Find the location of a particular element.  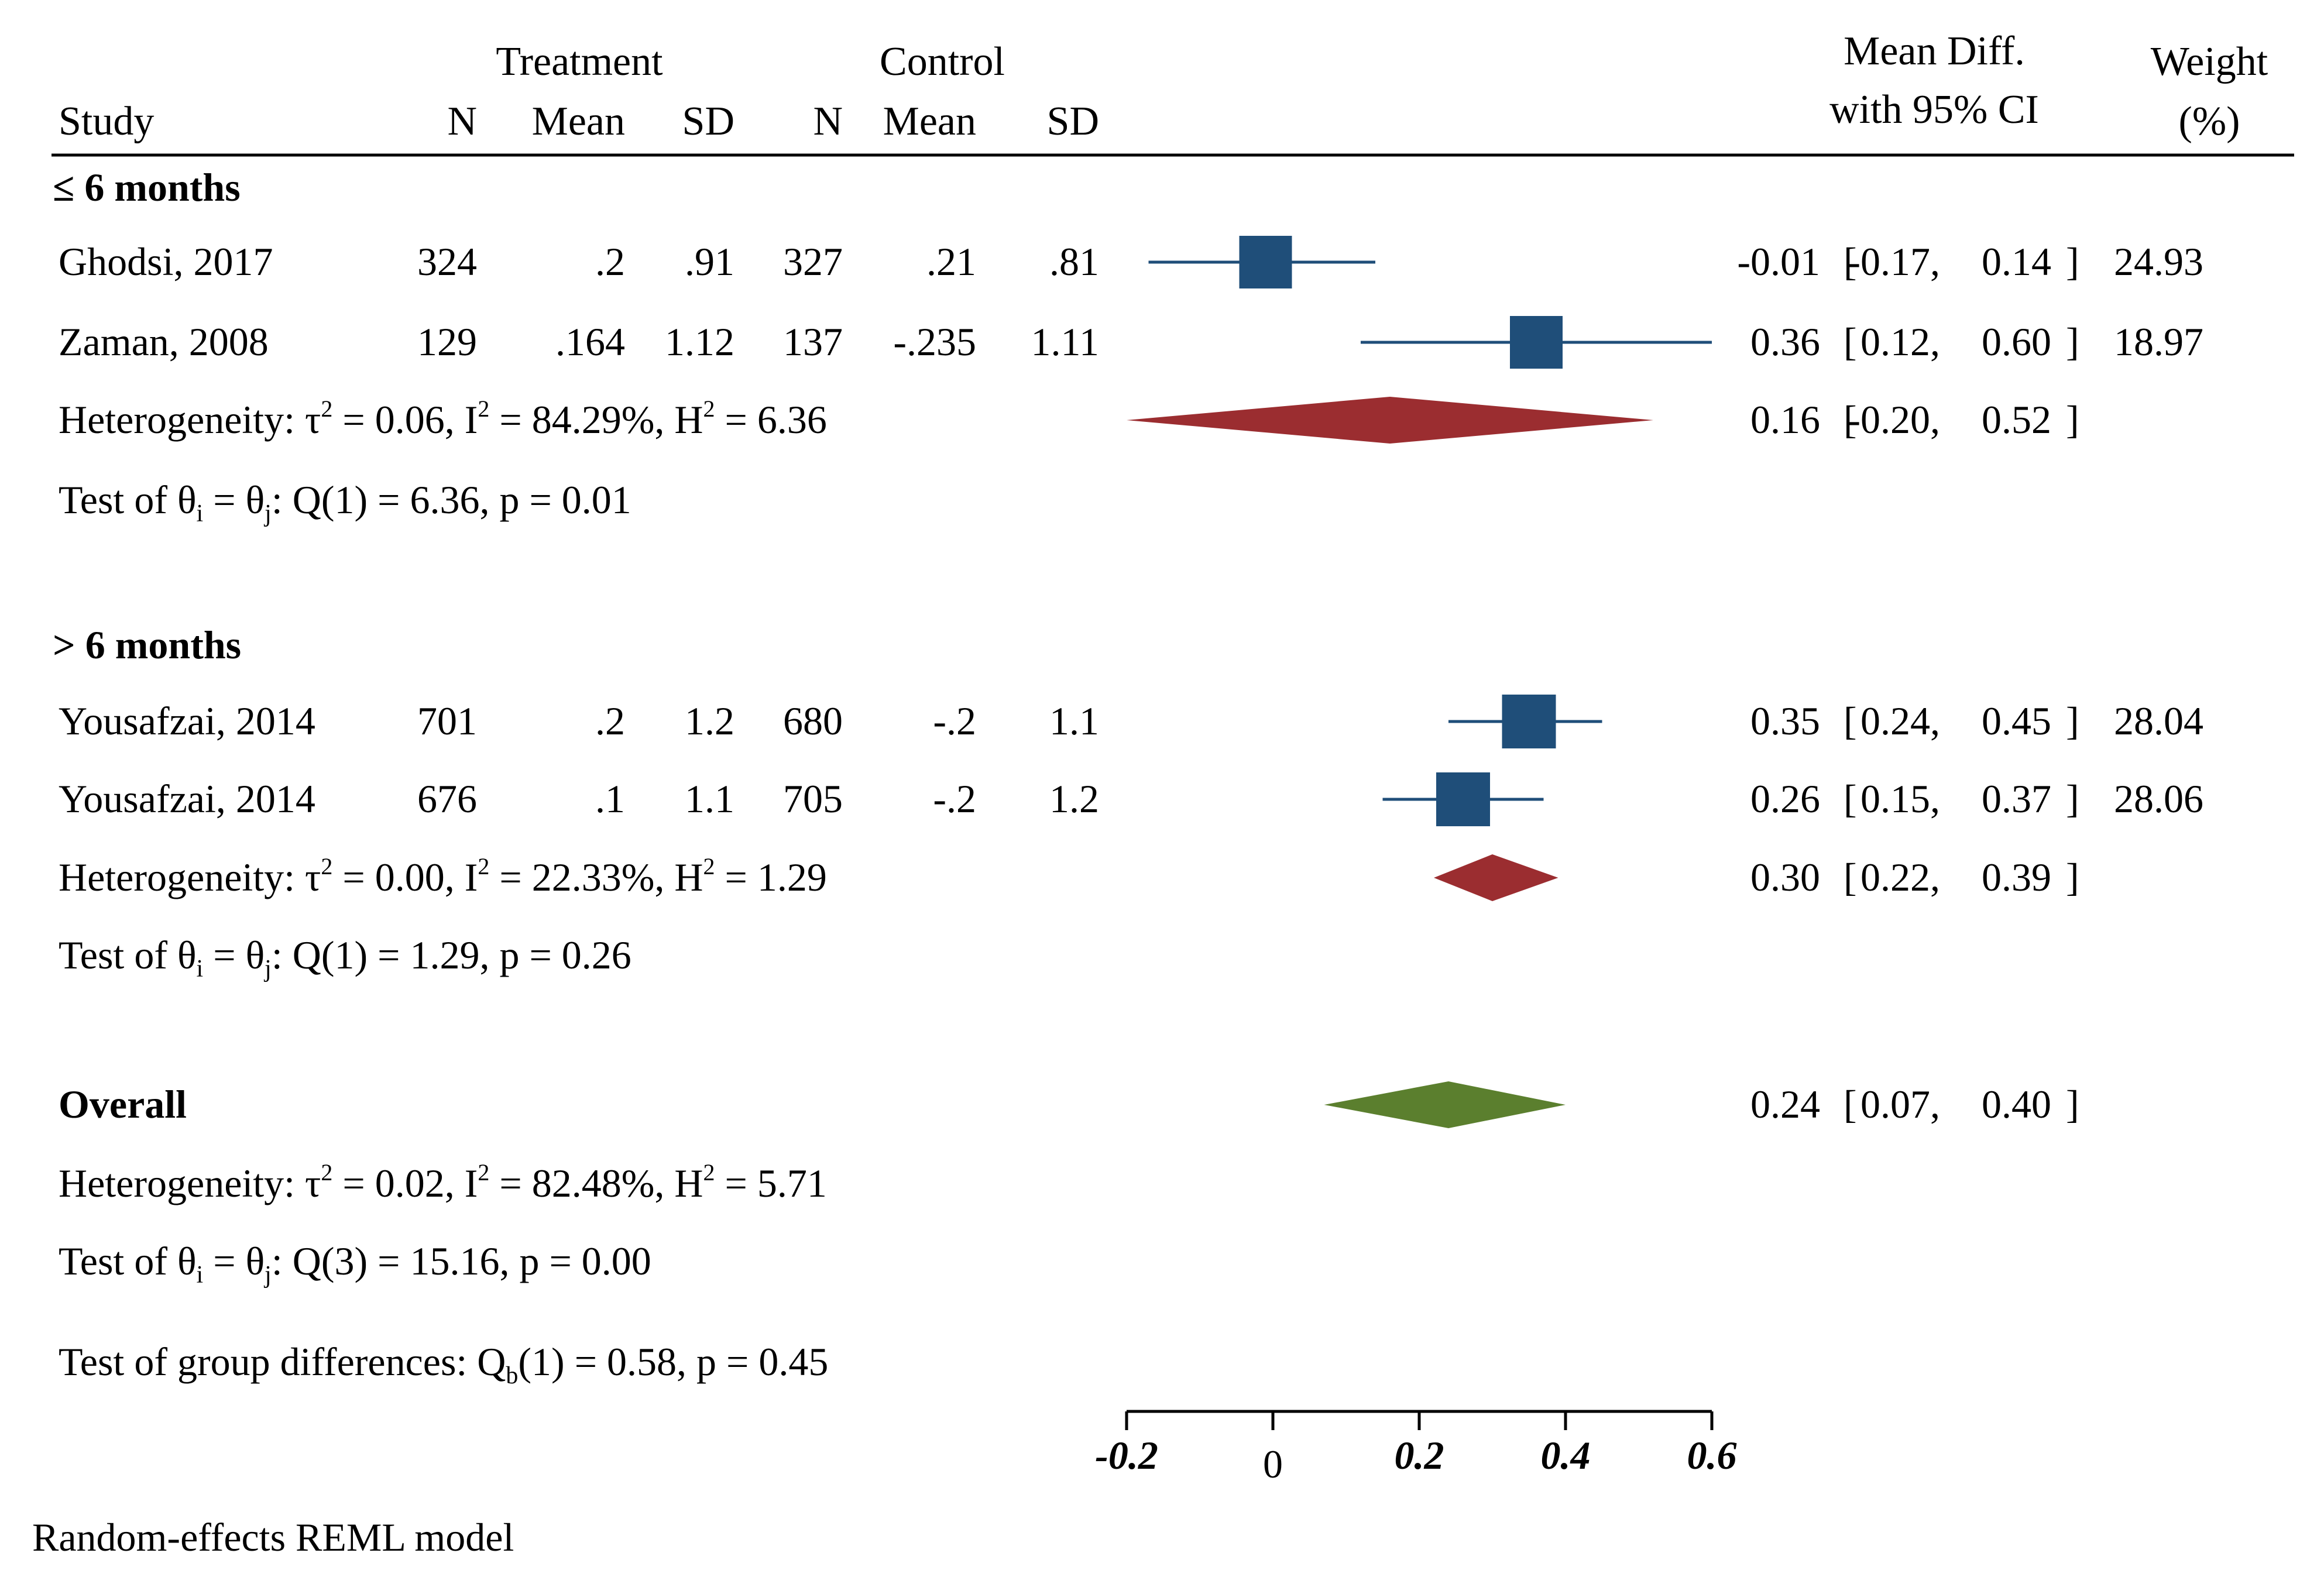

model-footnote: Random-effects REML model is located at coordinates (273, 1537).